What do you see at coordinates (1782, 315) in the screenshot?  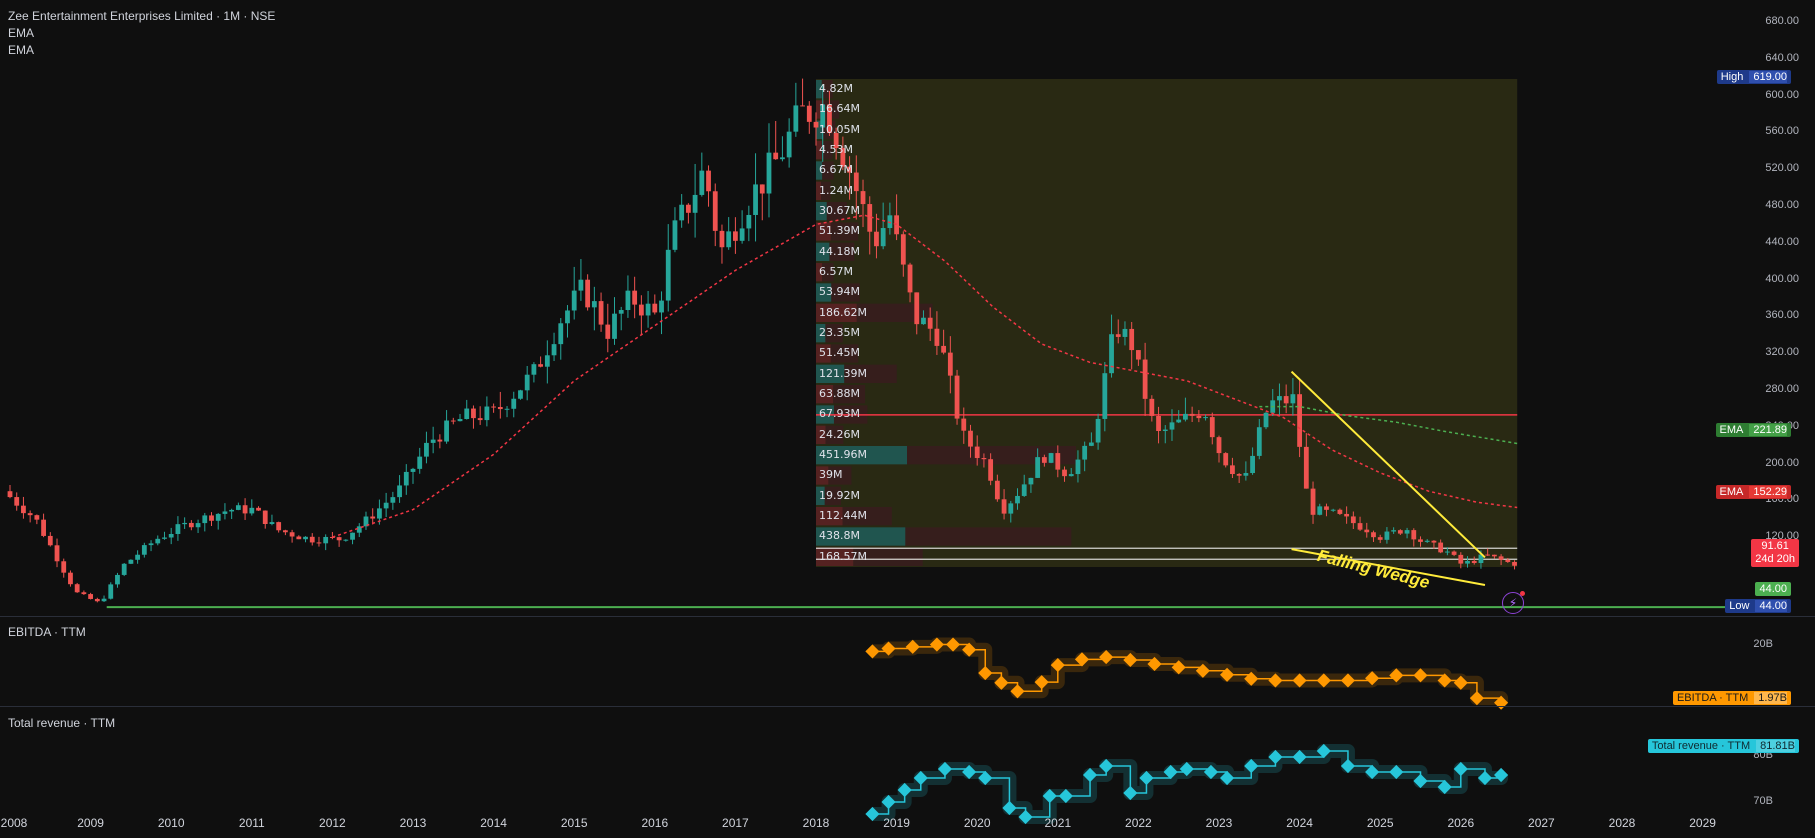 I see `price-axis-label: 360.00` at bounding box center [1782, 315].